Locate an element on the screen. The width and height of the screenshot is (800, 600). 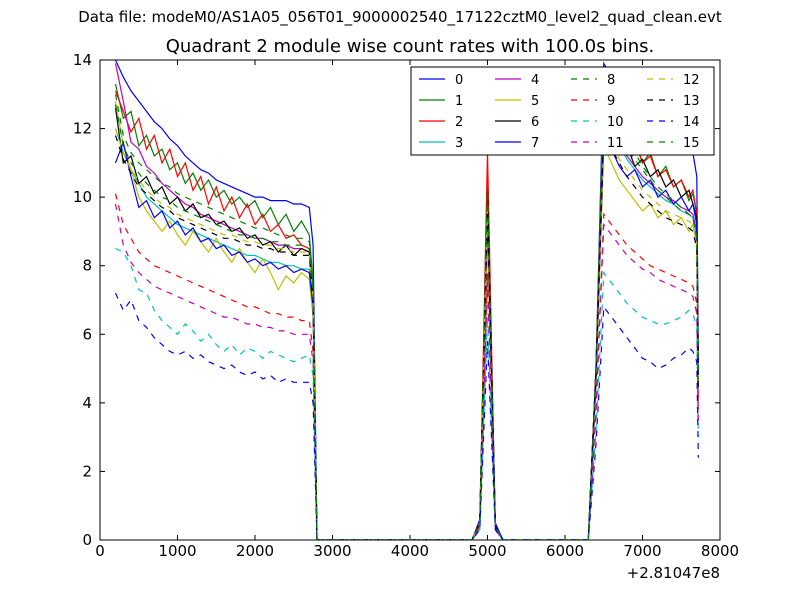
legend-label-12: 12 is located at coordinates (691, 80).